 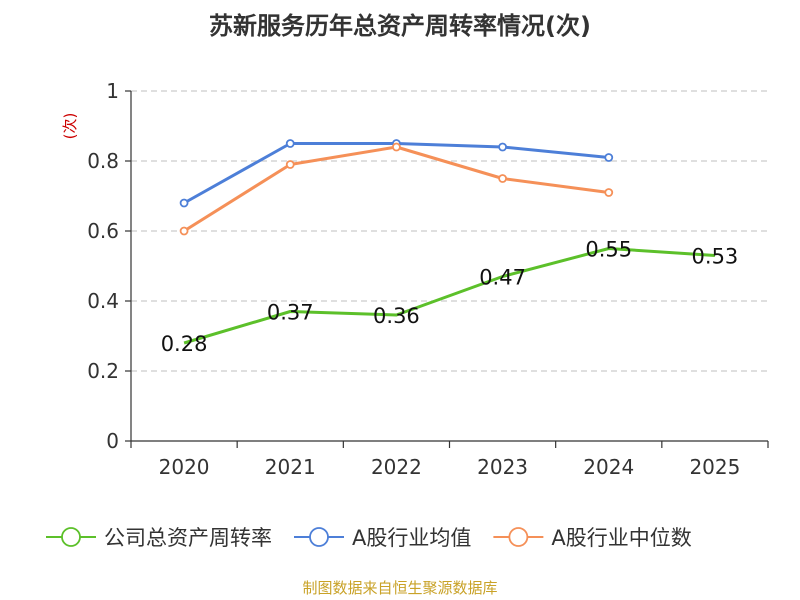 What do you see at coordinates (396, 467) in the screenshot?
I see `x-tick-label: 2022` at bounding box center [396, 467].